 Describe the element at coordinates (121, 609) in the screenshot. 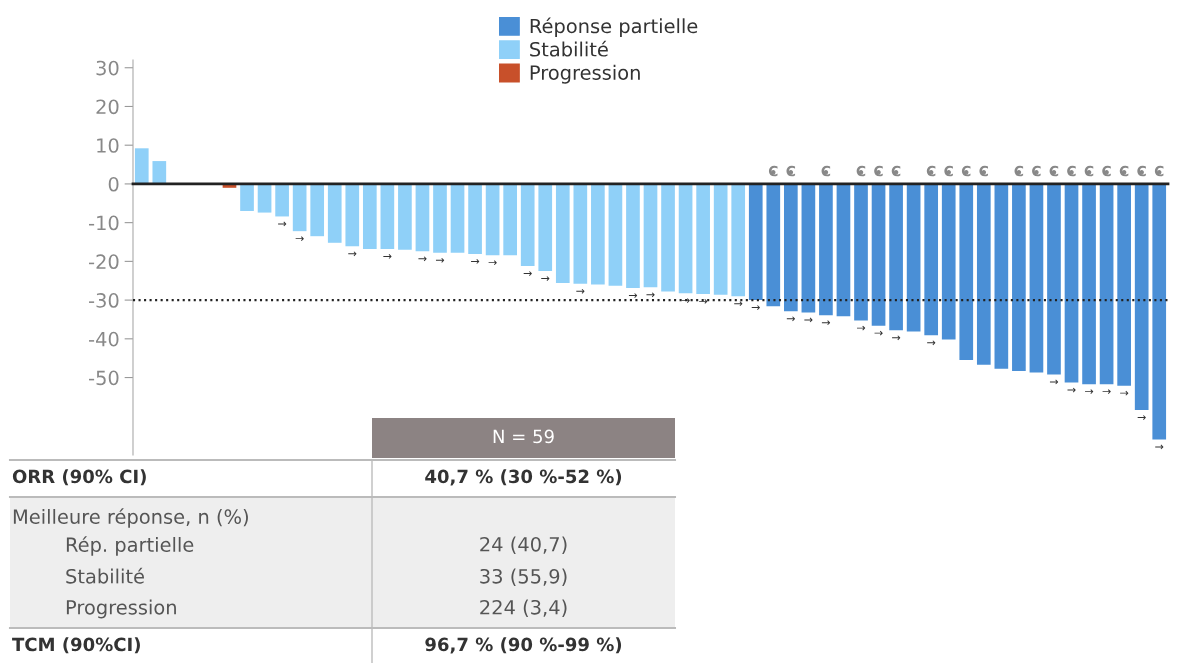

I see `text: Progression` at that location.